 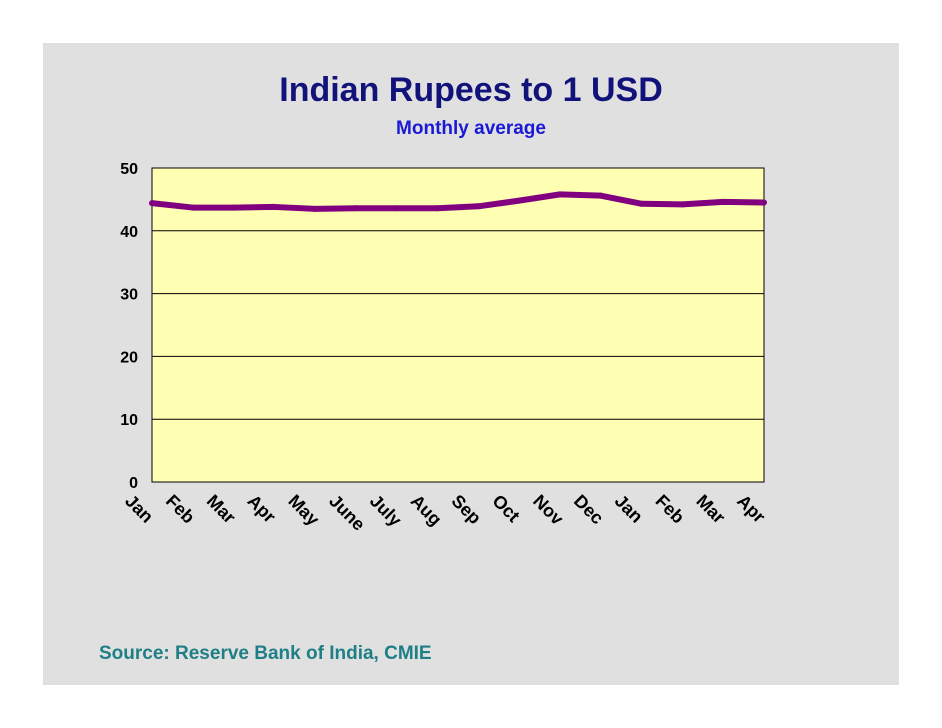 What do you see at coordinates (129, 295) in the screenshot?
I see `y-tick-label: 30` at bounding box center [129, 295].